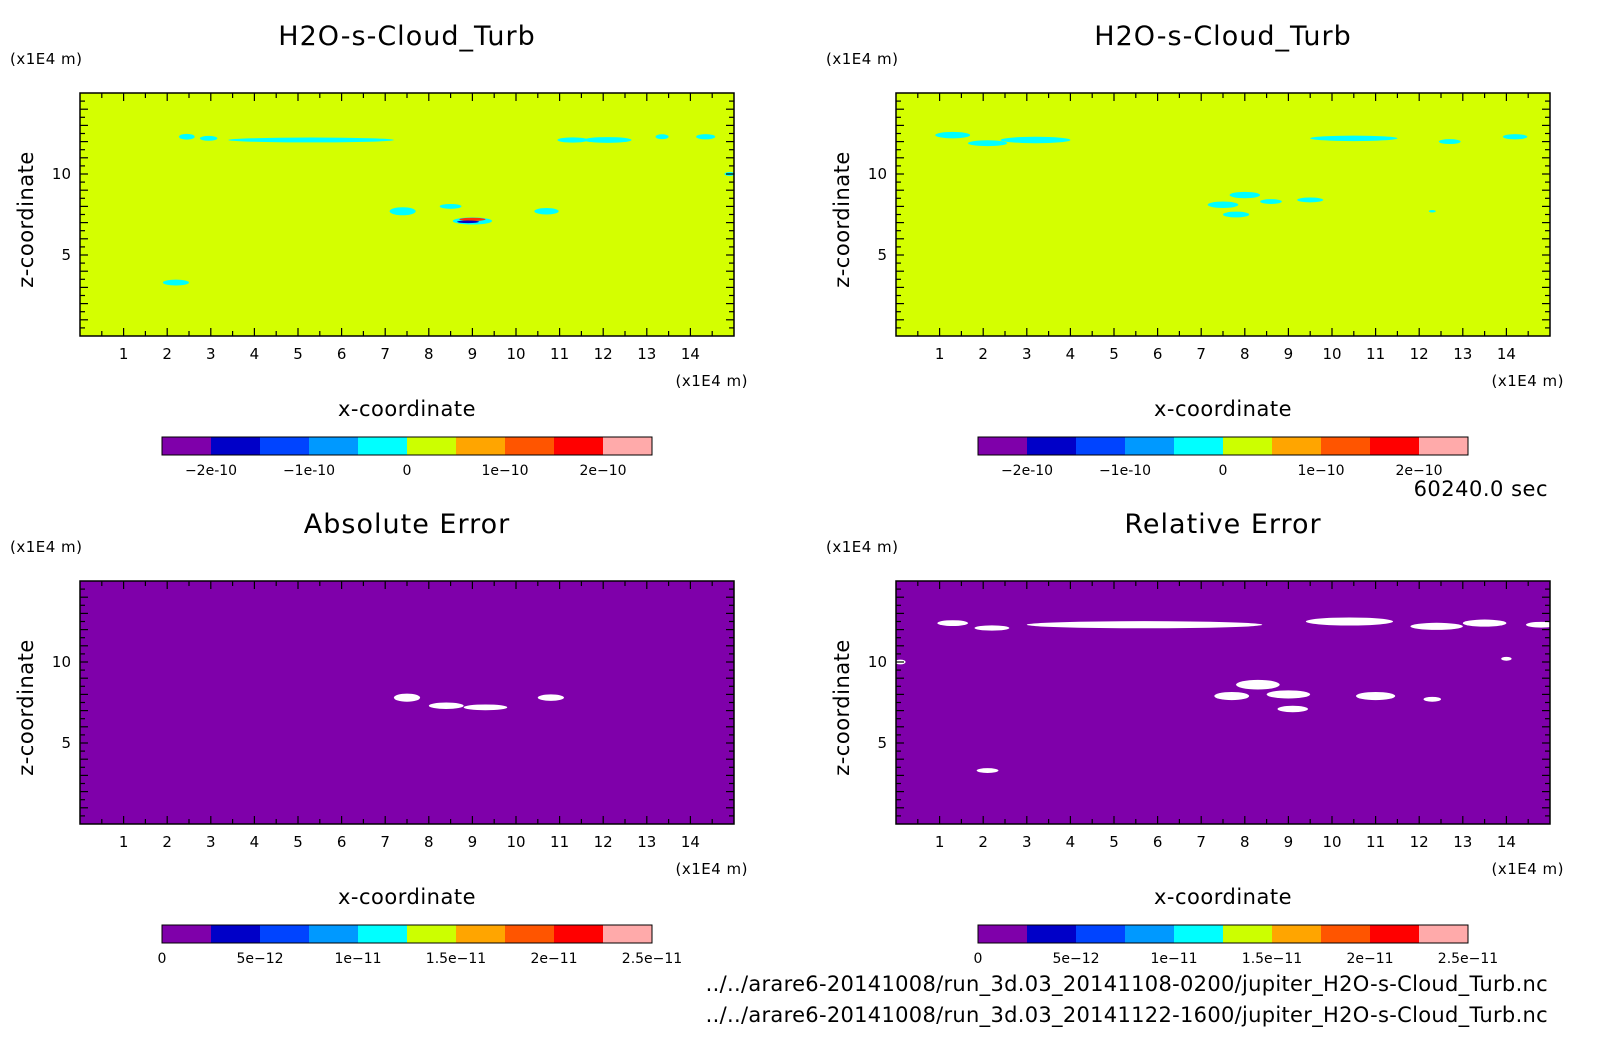 Image resolution: width=1604 pixels, height=1054 pixels. What do you see at coordinates (259, 959) in the screenshot?
I see `colorbar-label: 5e−12` at bounding box center [259, 959].